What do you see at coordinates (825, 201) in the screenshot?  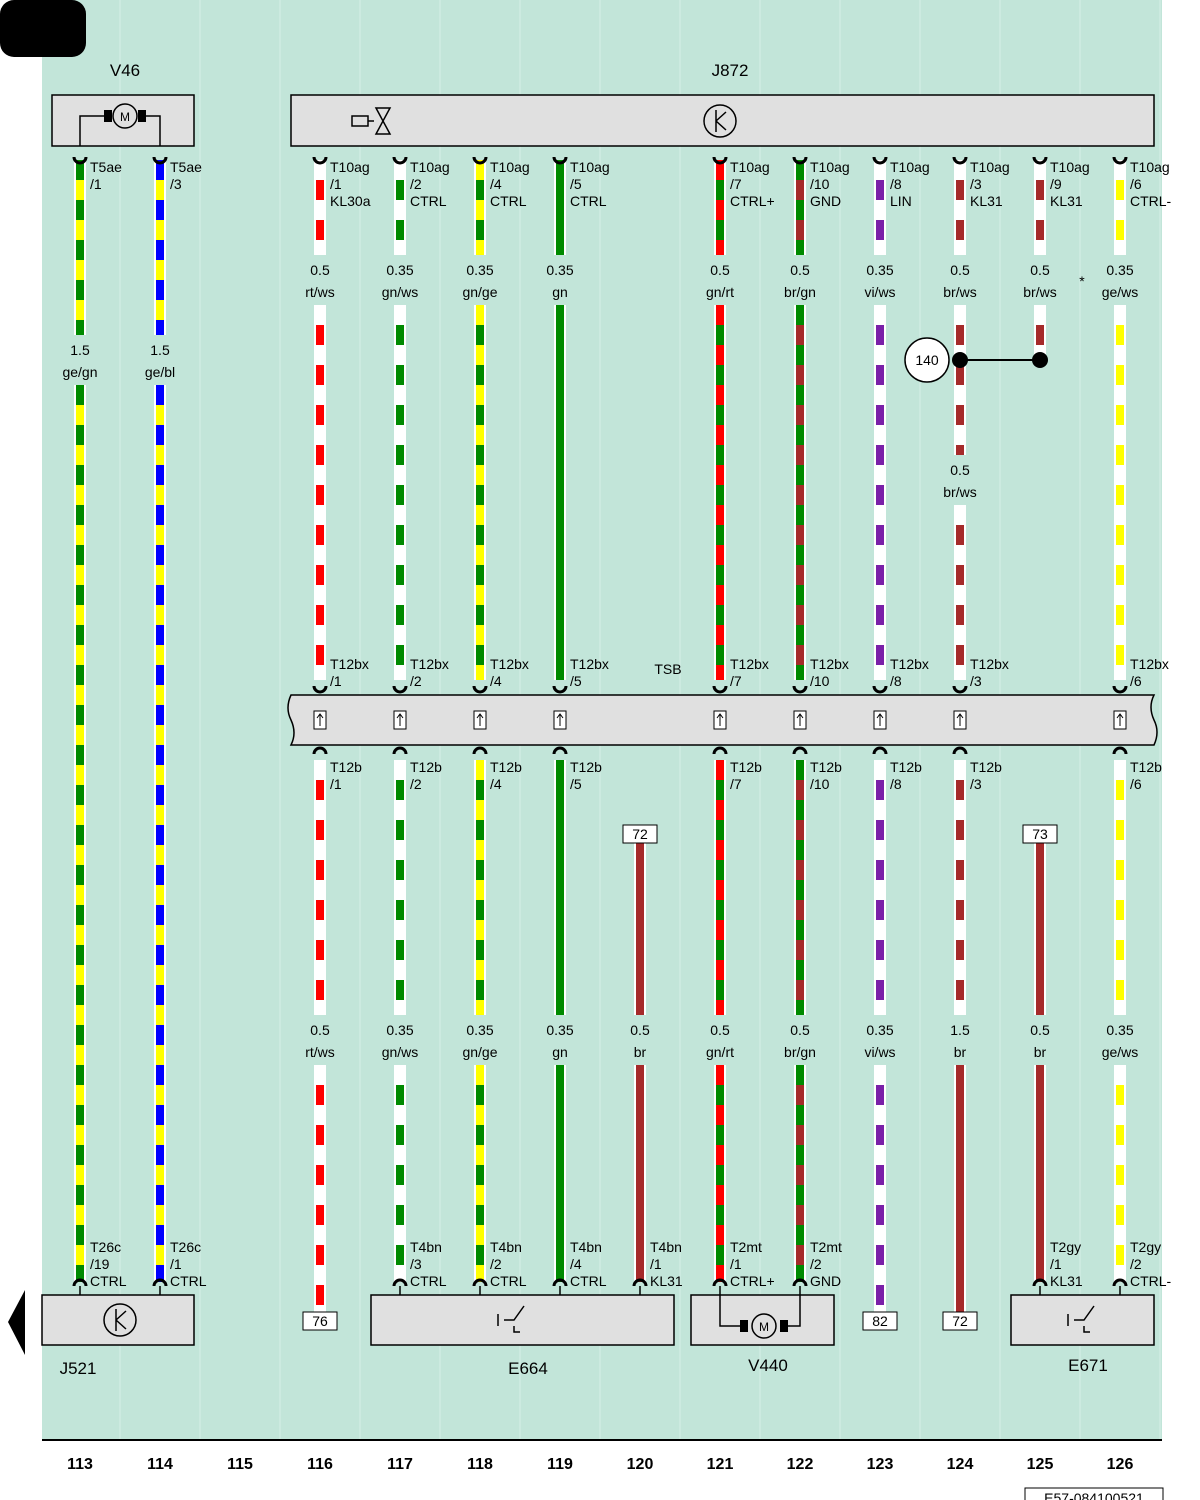 I see `connector-signal: GND` at bounding box center [825, 201].